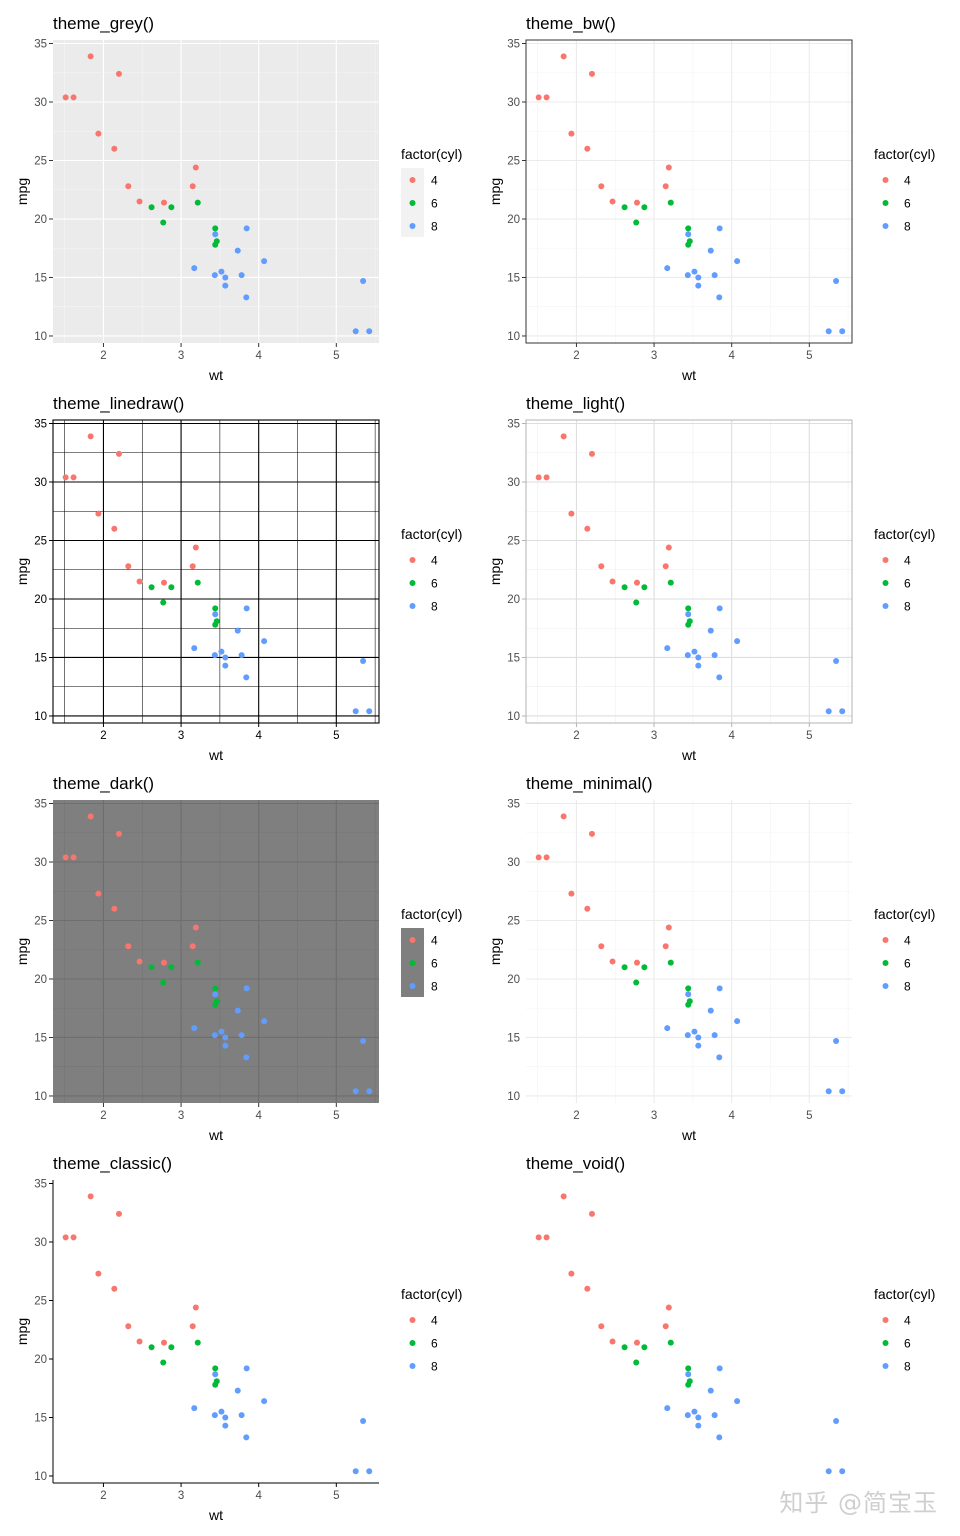  I want to click on y-tick-label: 30, so click(513, 103).